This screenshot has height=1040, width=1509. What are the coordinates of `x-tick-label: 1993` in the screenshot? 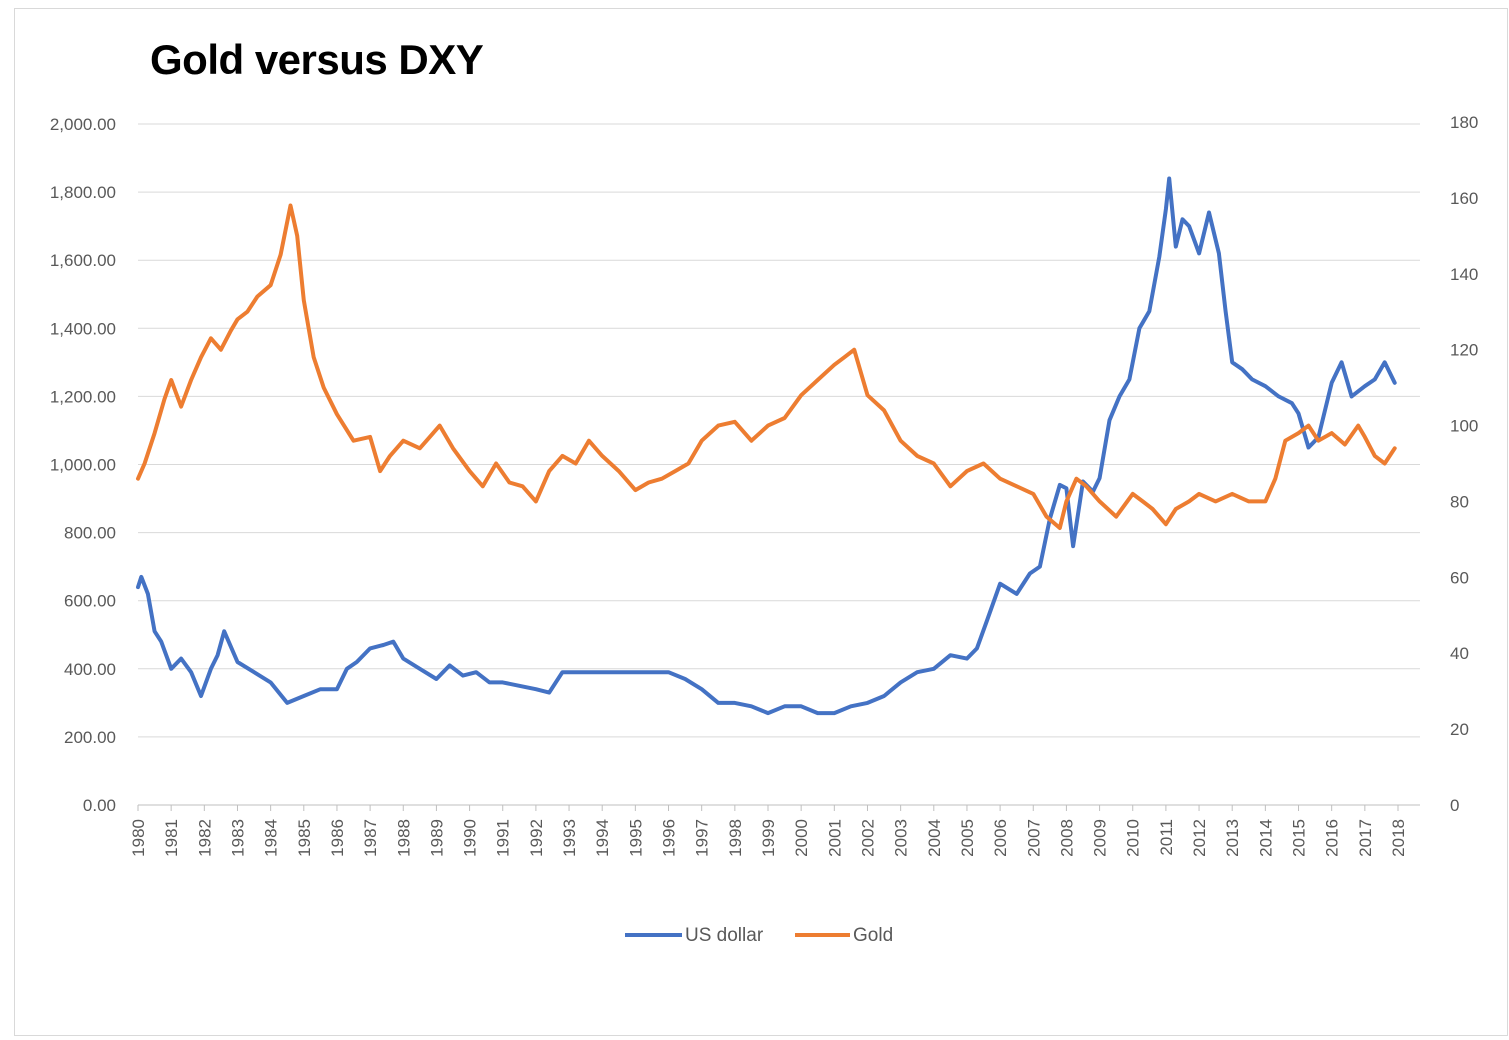 It's located at (569, 838).